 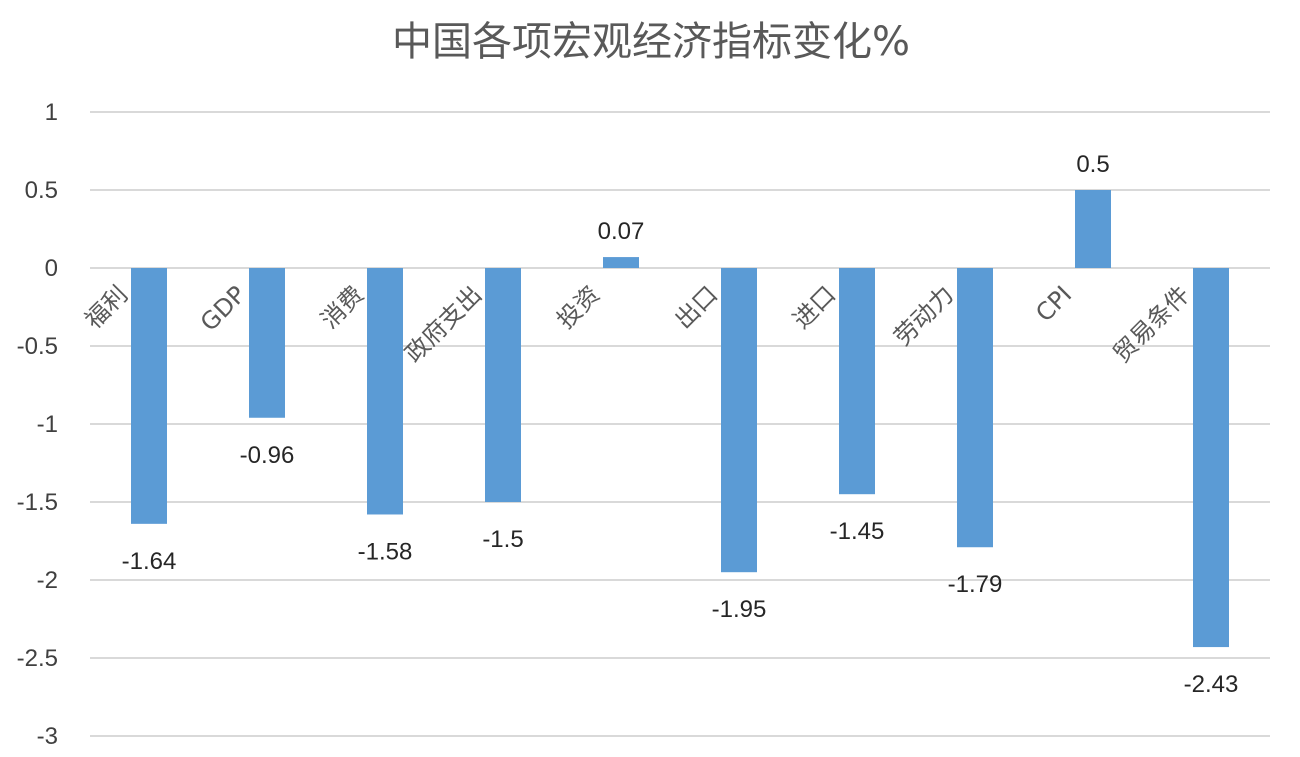 What do you see at coordinates (385, 551) in the screenshot?
I see `data-label: -1.58` at bounding box center [385, 551].